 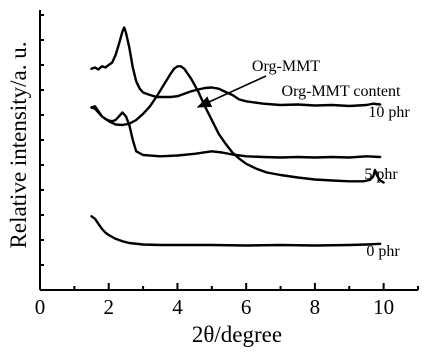 I want to click on annotation-5-phr: 5 phr, so click(x=381, y=174).